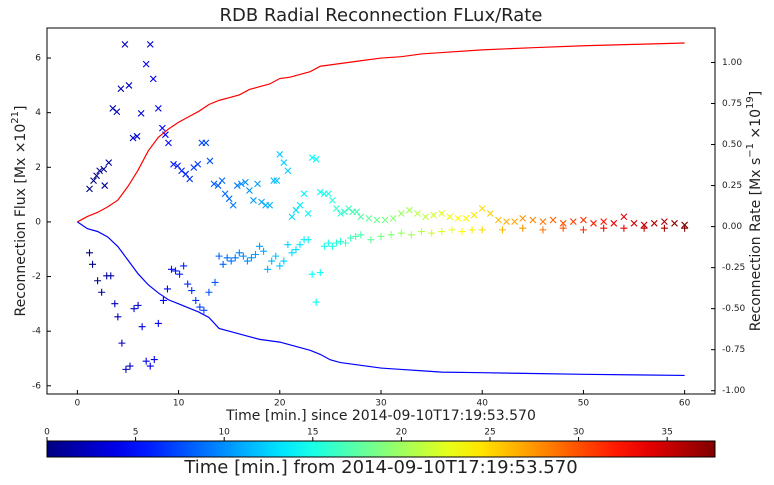 This screenshot has width=774, height=485. What do you see at coordinates (77, 404) in the screenshot?
I see `x-tick-label: 0` at bounding box center [77, 404].